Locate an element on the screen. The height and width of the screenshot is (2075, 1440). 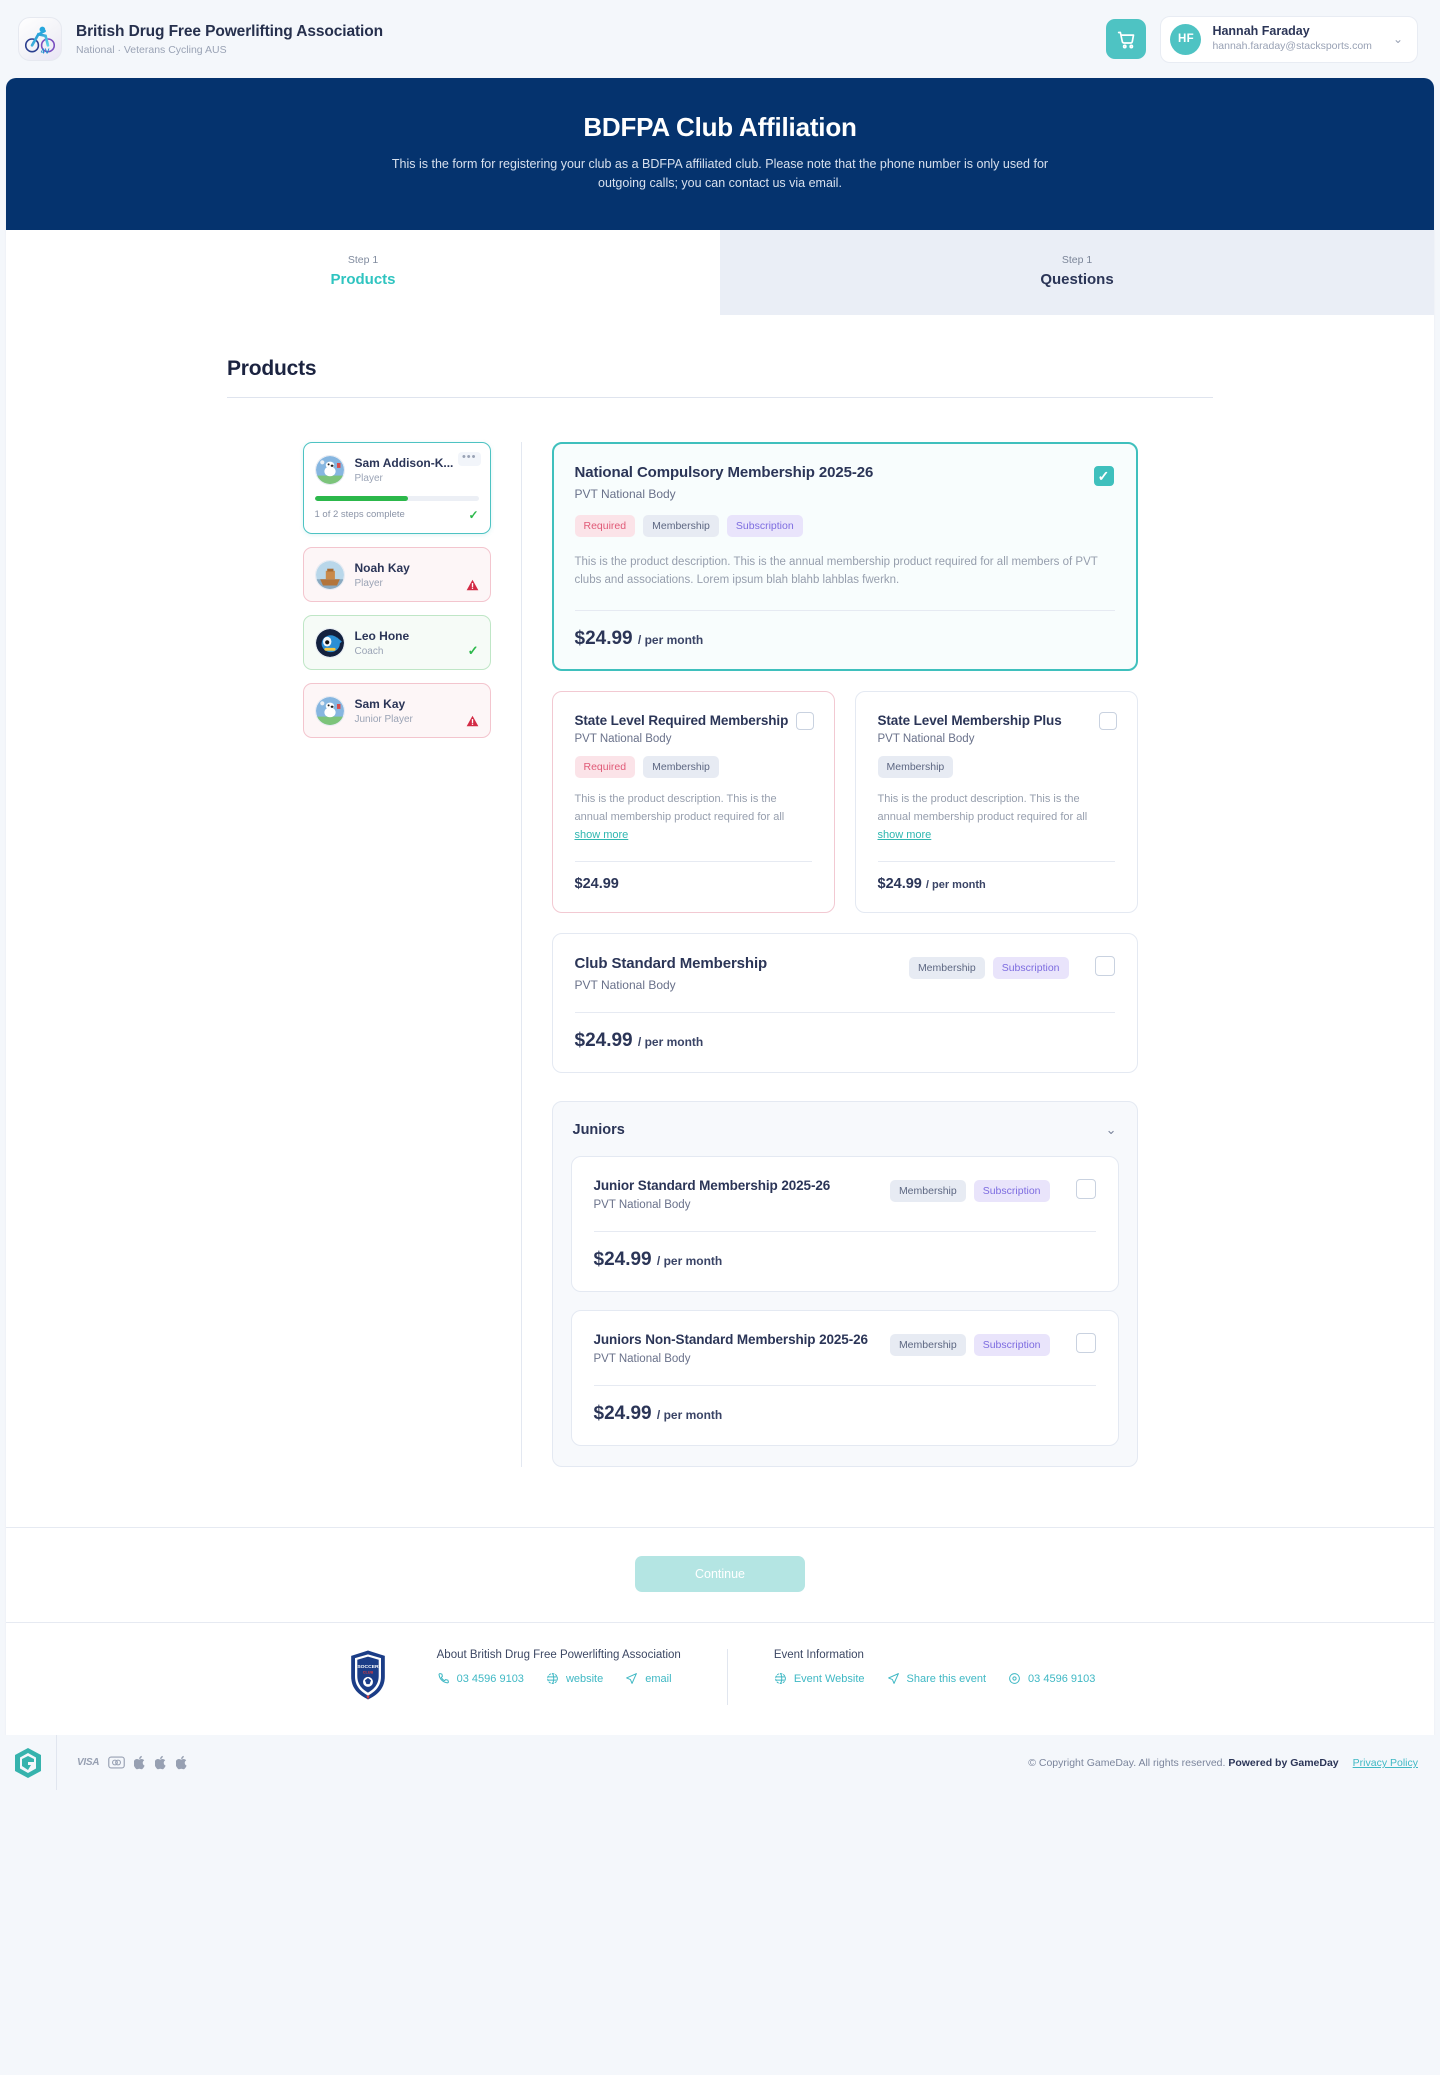
user-email: hannah.faraday@stacksports.com is located at coordinates (1292, 46).